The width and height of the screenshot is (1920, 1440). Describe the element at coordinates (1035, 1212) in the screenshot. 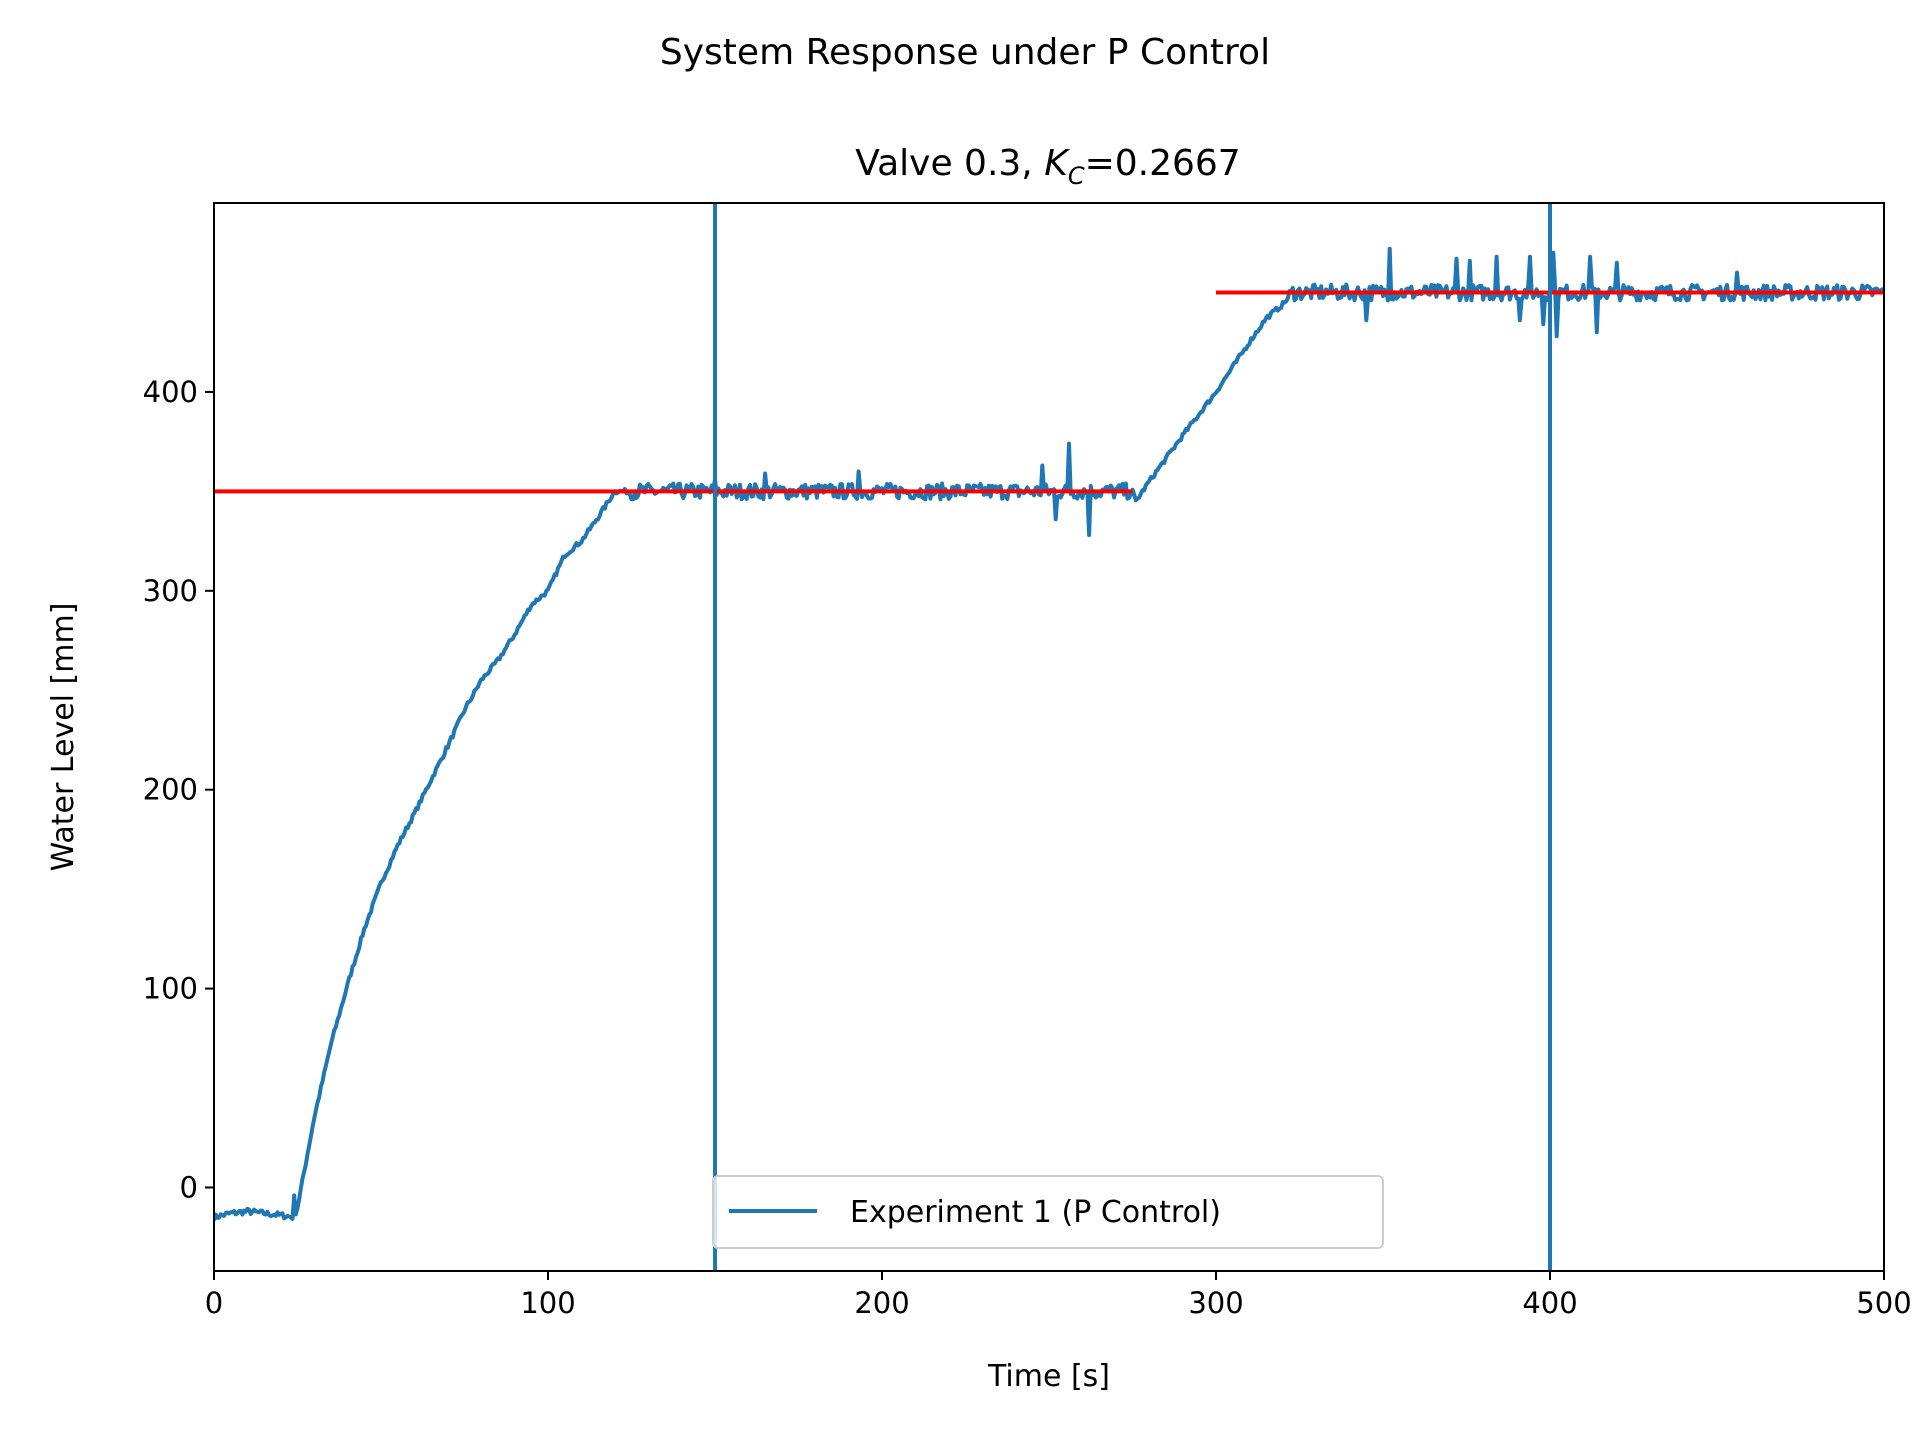

I see `legend-label-experiment-1: Experiment 1 (P Control)` at that location.